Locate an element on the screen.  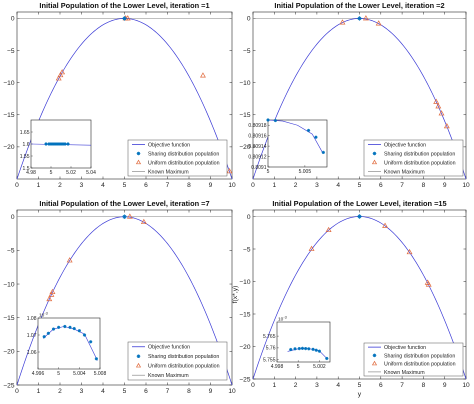
inset-y-tick-label: 5.765 is located at coordinates (269, 337).